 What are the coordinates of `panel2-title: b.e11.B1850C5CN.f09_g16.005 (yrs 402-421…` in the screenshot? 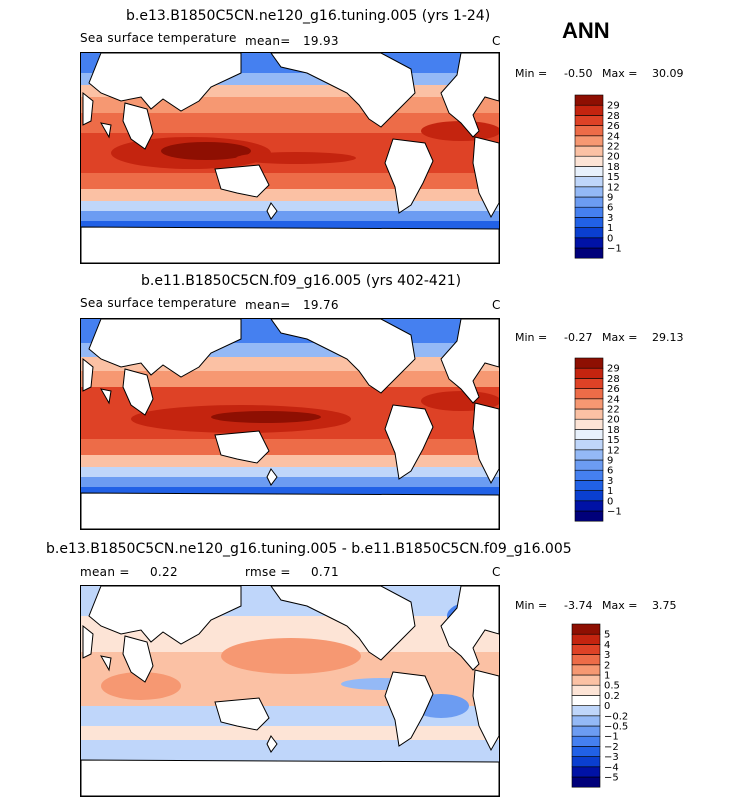 It's located at (301, 281).